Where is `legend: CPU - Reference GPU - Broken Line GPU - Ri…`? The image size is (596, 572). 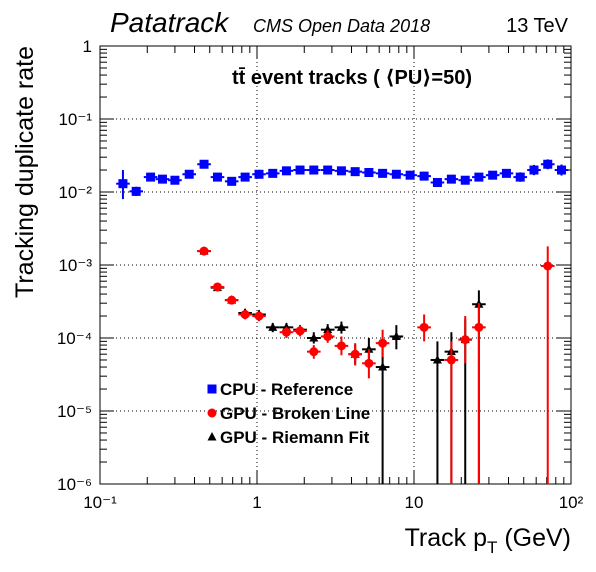
legend: CPU - Reference GPU - Broken Line GPU - Ri… is located at coordinates (288, 413).